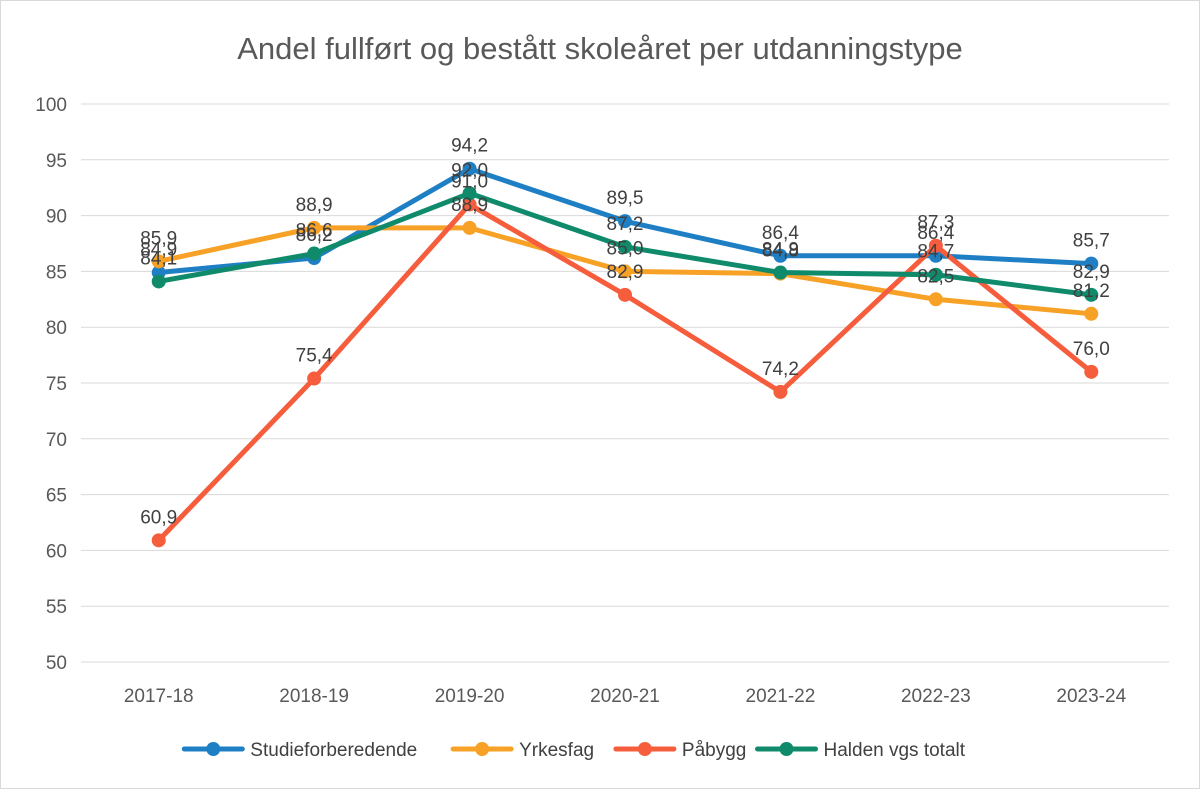 This screenshot has height=789, width=1200. I want to click on data-label: 81,2, so click(1091, 291).